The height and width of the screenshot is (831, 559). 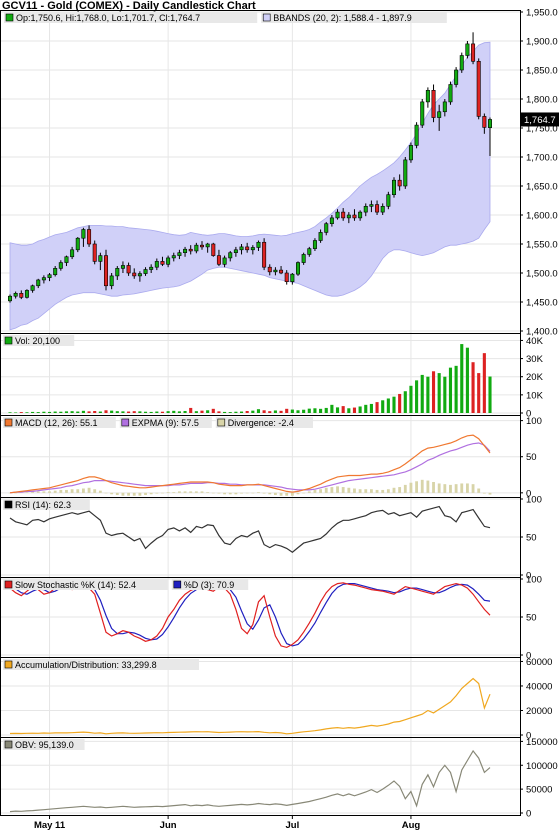 What do you see at coordinates (539, 686) in the screenshot?
I see `y-tick-label: 40000` at bounding box center [539, 686].